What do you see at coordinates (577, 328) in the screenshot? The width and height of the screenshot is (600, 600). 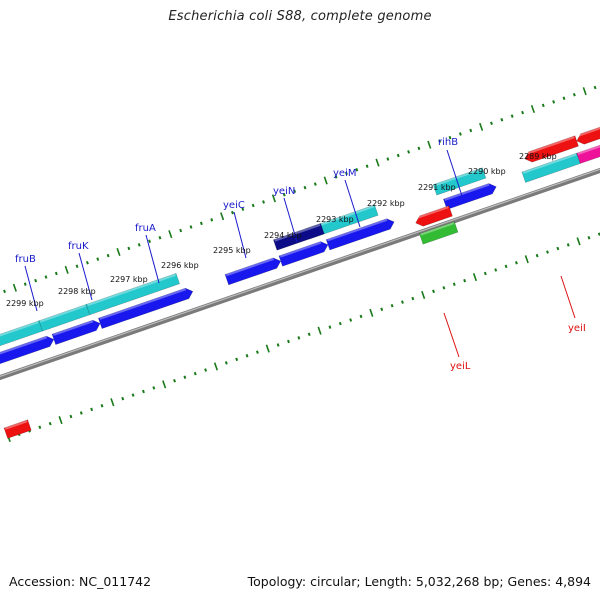 I see `gene-label-yeiI: yeiI` at bounding box center [577, 328].